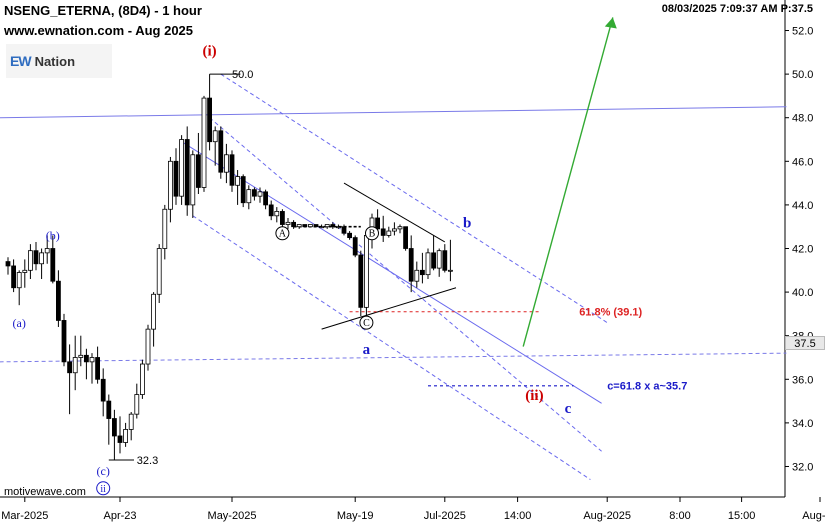 This screenshot has height=525, width=825. Describe the element at coordinates (55, 61) in the screenshot. I see `logo-word: Nation` at that location.